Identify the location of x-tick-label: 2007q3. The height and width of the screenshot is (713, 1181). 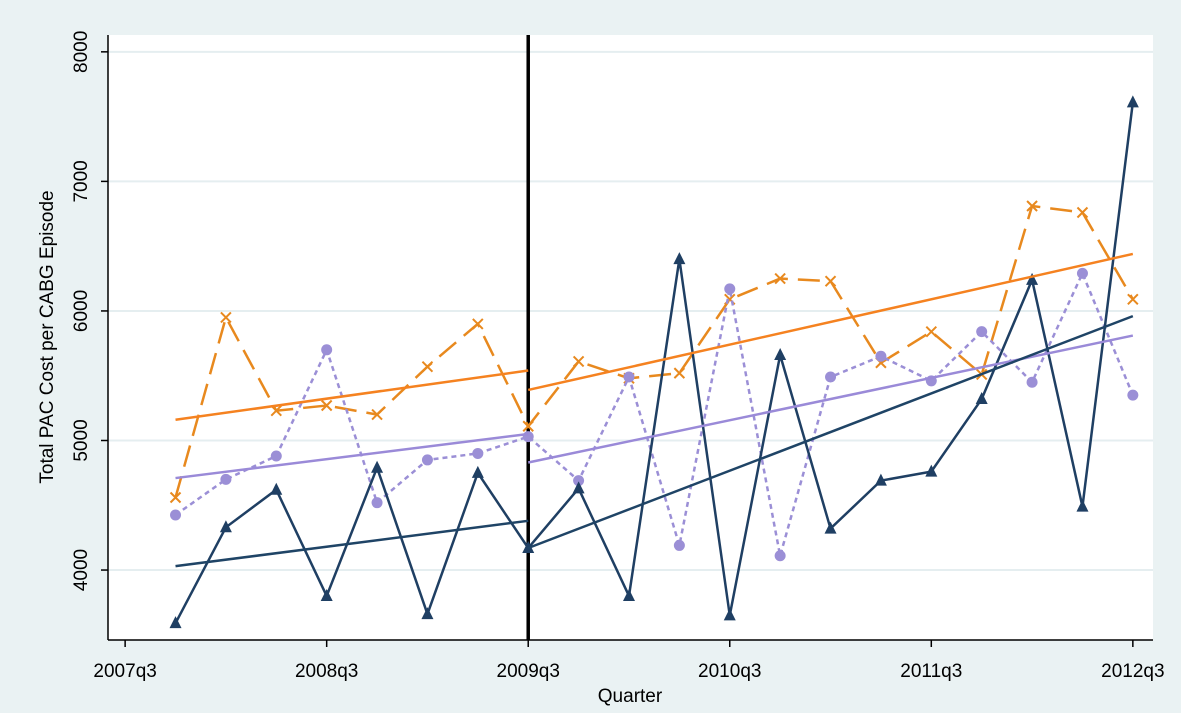
(124, 671).